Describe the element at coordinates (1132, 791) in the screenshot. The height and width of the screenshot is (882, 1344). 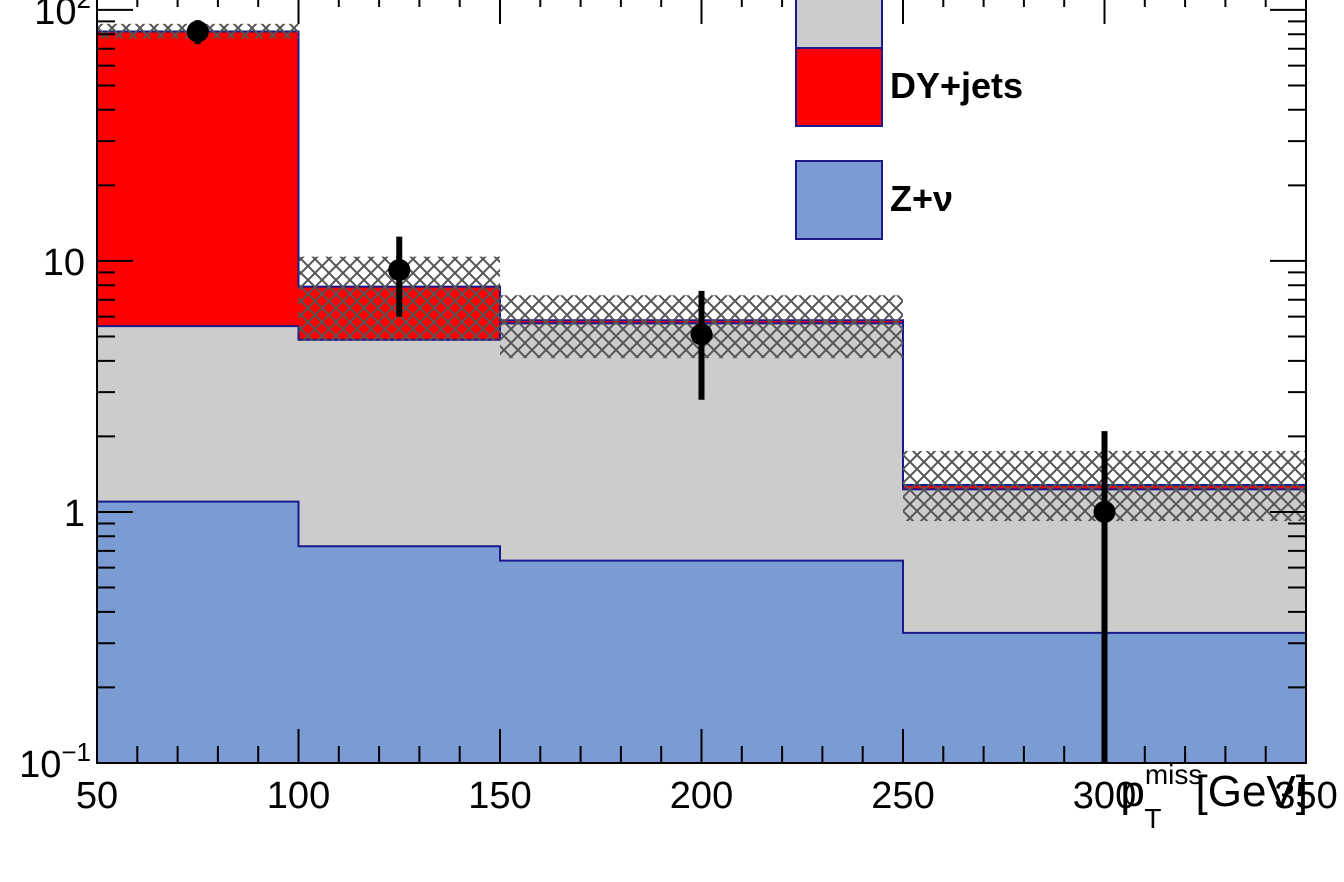
I see `x-axis-title-main: p` at that location.